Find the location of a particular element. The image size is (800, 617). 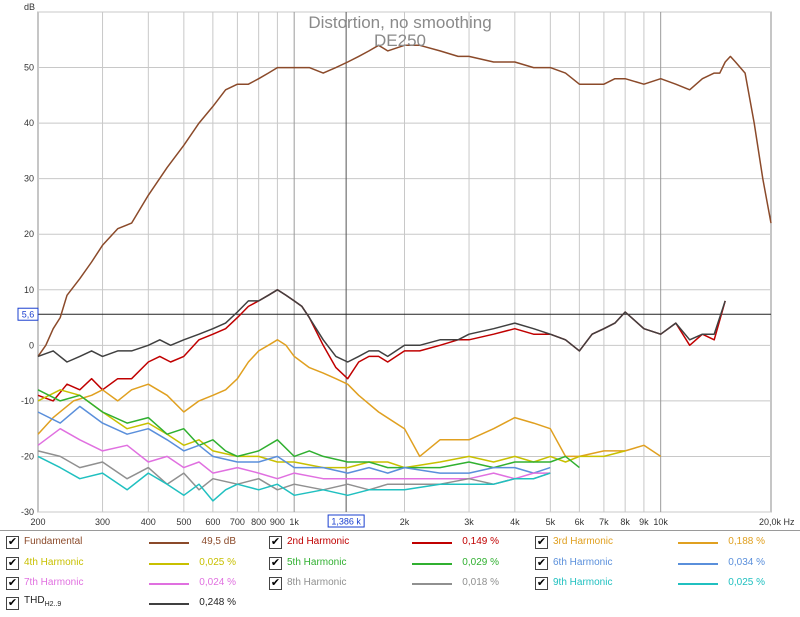

legend-label-8th-harmonic: 8th Harmonic is located at coordinates (317, 582).